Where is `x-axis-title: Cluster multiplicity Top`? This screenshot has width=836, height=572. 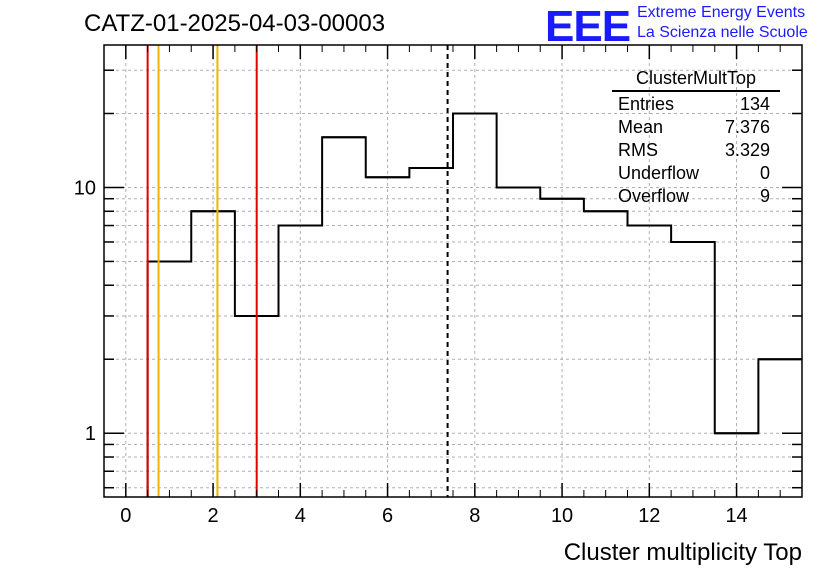
x-axis-title: Cluster multiplicity Top is located at coordinates (683, 552).